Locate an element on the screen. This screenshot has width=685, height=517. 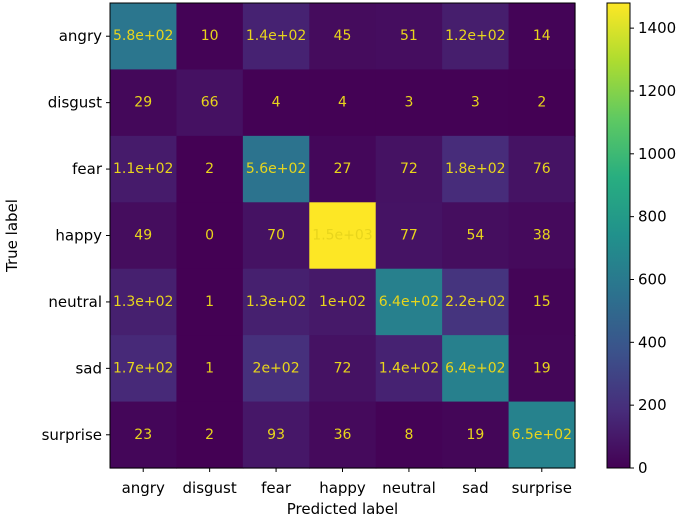
cell-value-label: 1.7e+02 is located at coordinates (143, 368).